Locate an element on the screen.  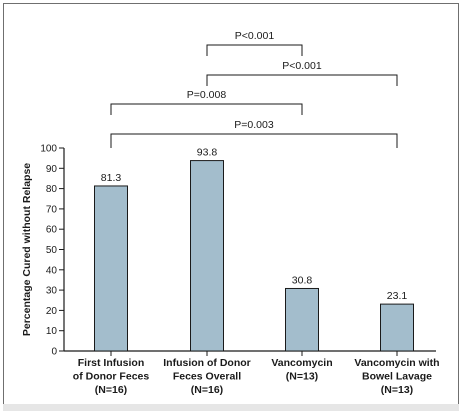
bottom-strip is located at coordinates (231, 407).